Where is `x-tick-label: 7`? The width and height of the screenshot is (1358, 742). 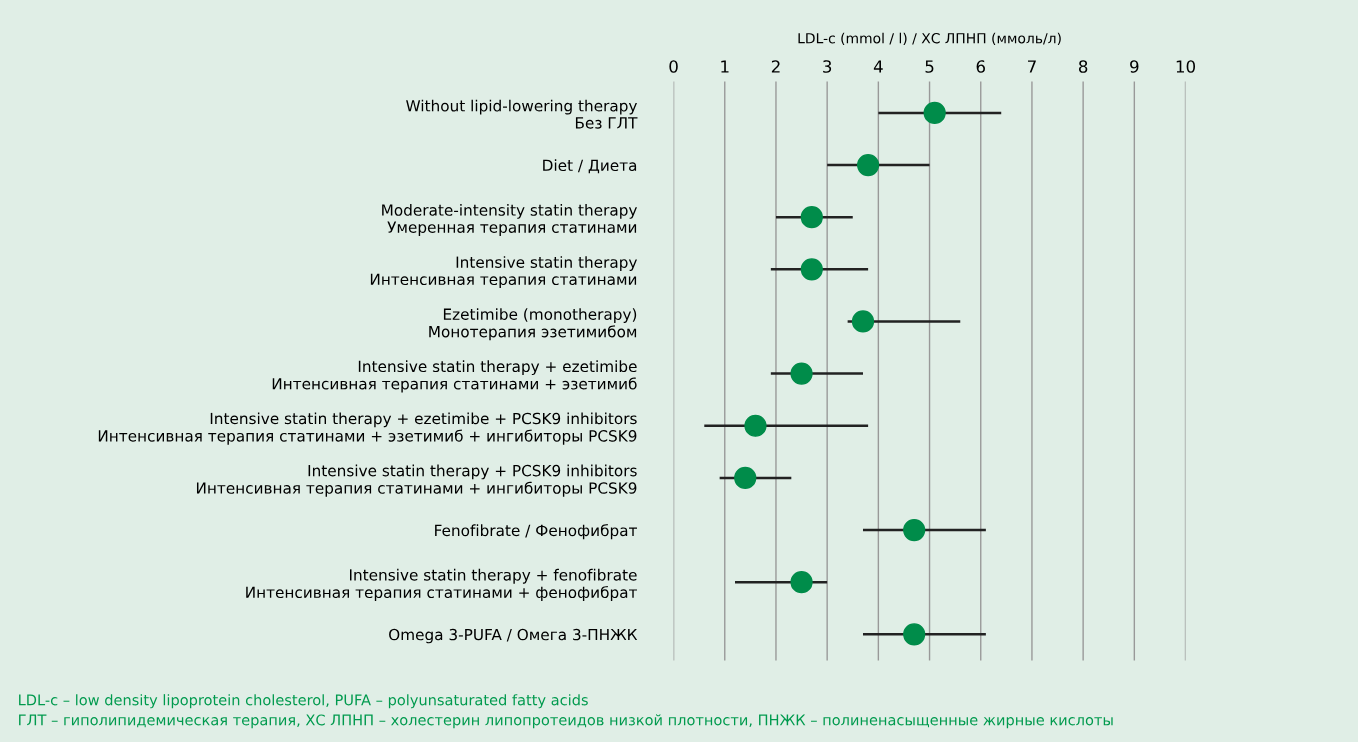 x-tick-label: 7 is located at coordinates (1032, 66).